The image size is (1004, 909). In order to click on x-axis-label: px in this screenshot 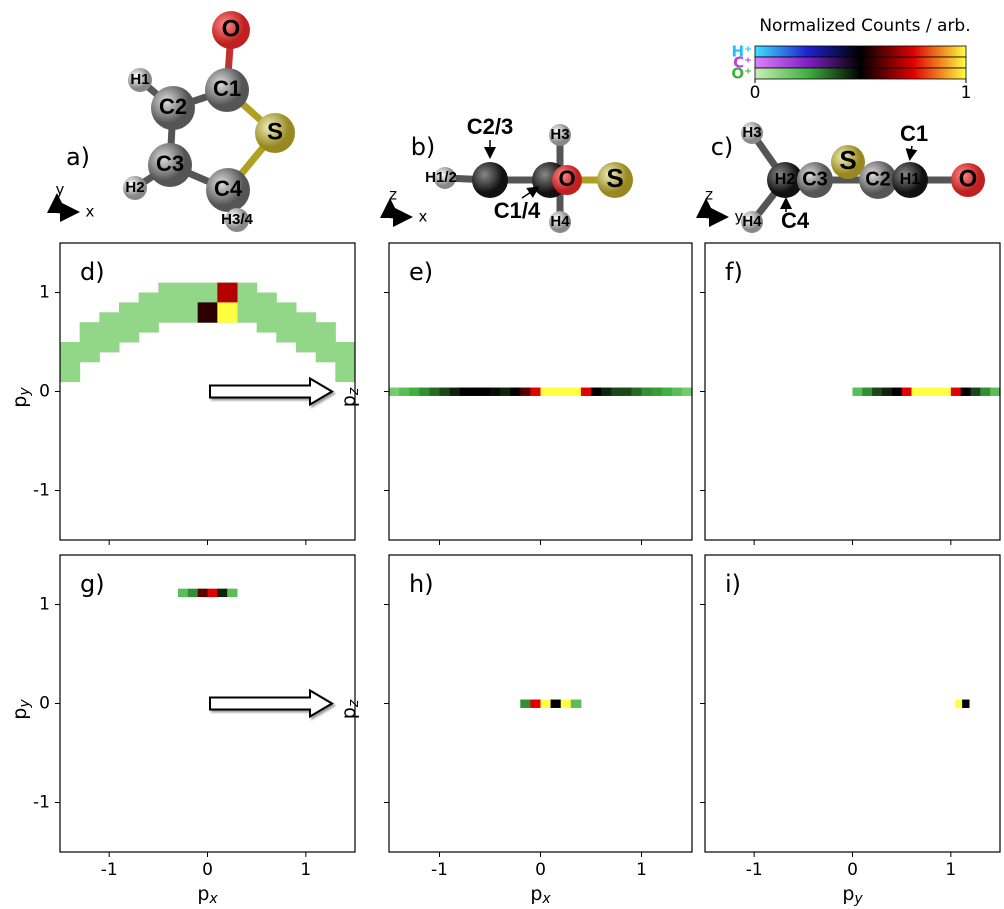, I will do `click(540, 895)`.